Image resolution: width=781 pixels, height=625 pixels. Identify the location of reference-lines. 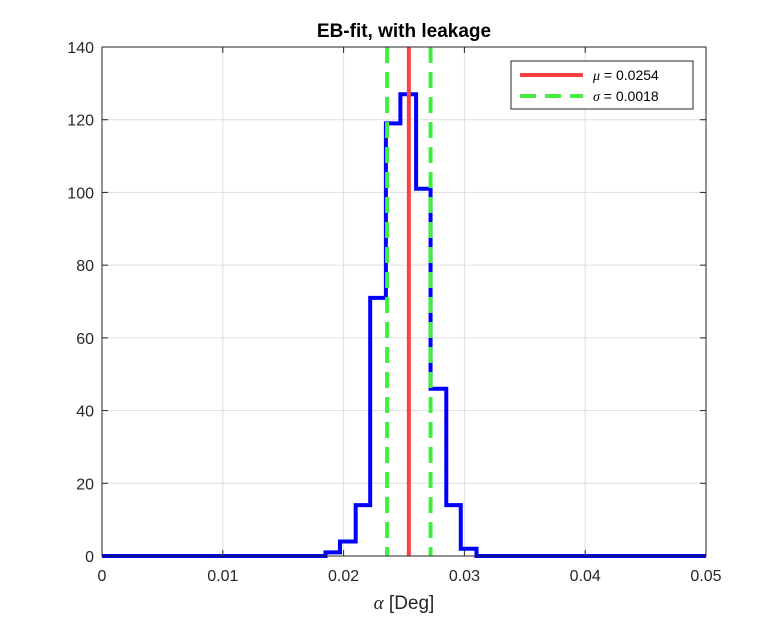
(409, 301).